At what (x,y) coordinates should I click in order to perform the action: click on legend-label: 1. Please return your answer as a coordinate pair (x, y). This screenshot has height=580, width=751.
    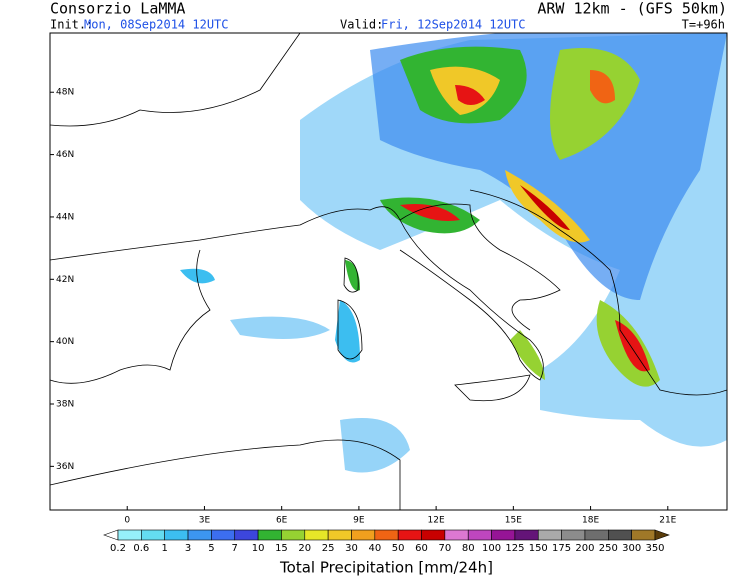
    Looking at the image, I should click on (165, 548).